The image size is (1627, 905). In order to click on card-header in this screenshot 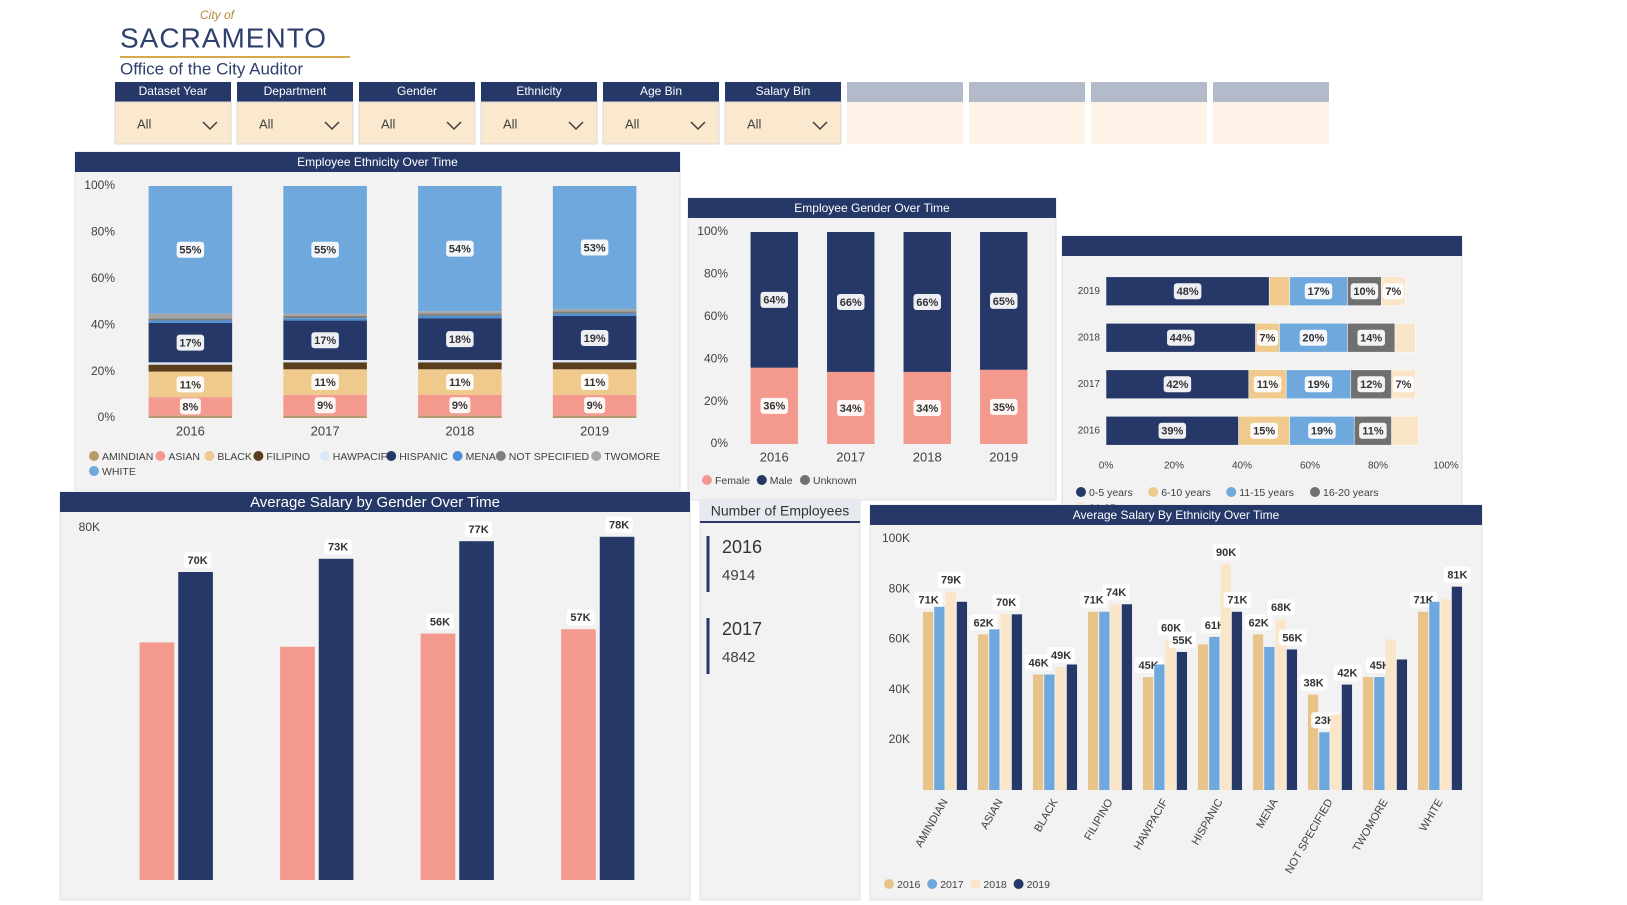, I will do `click(780, 511)`.